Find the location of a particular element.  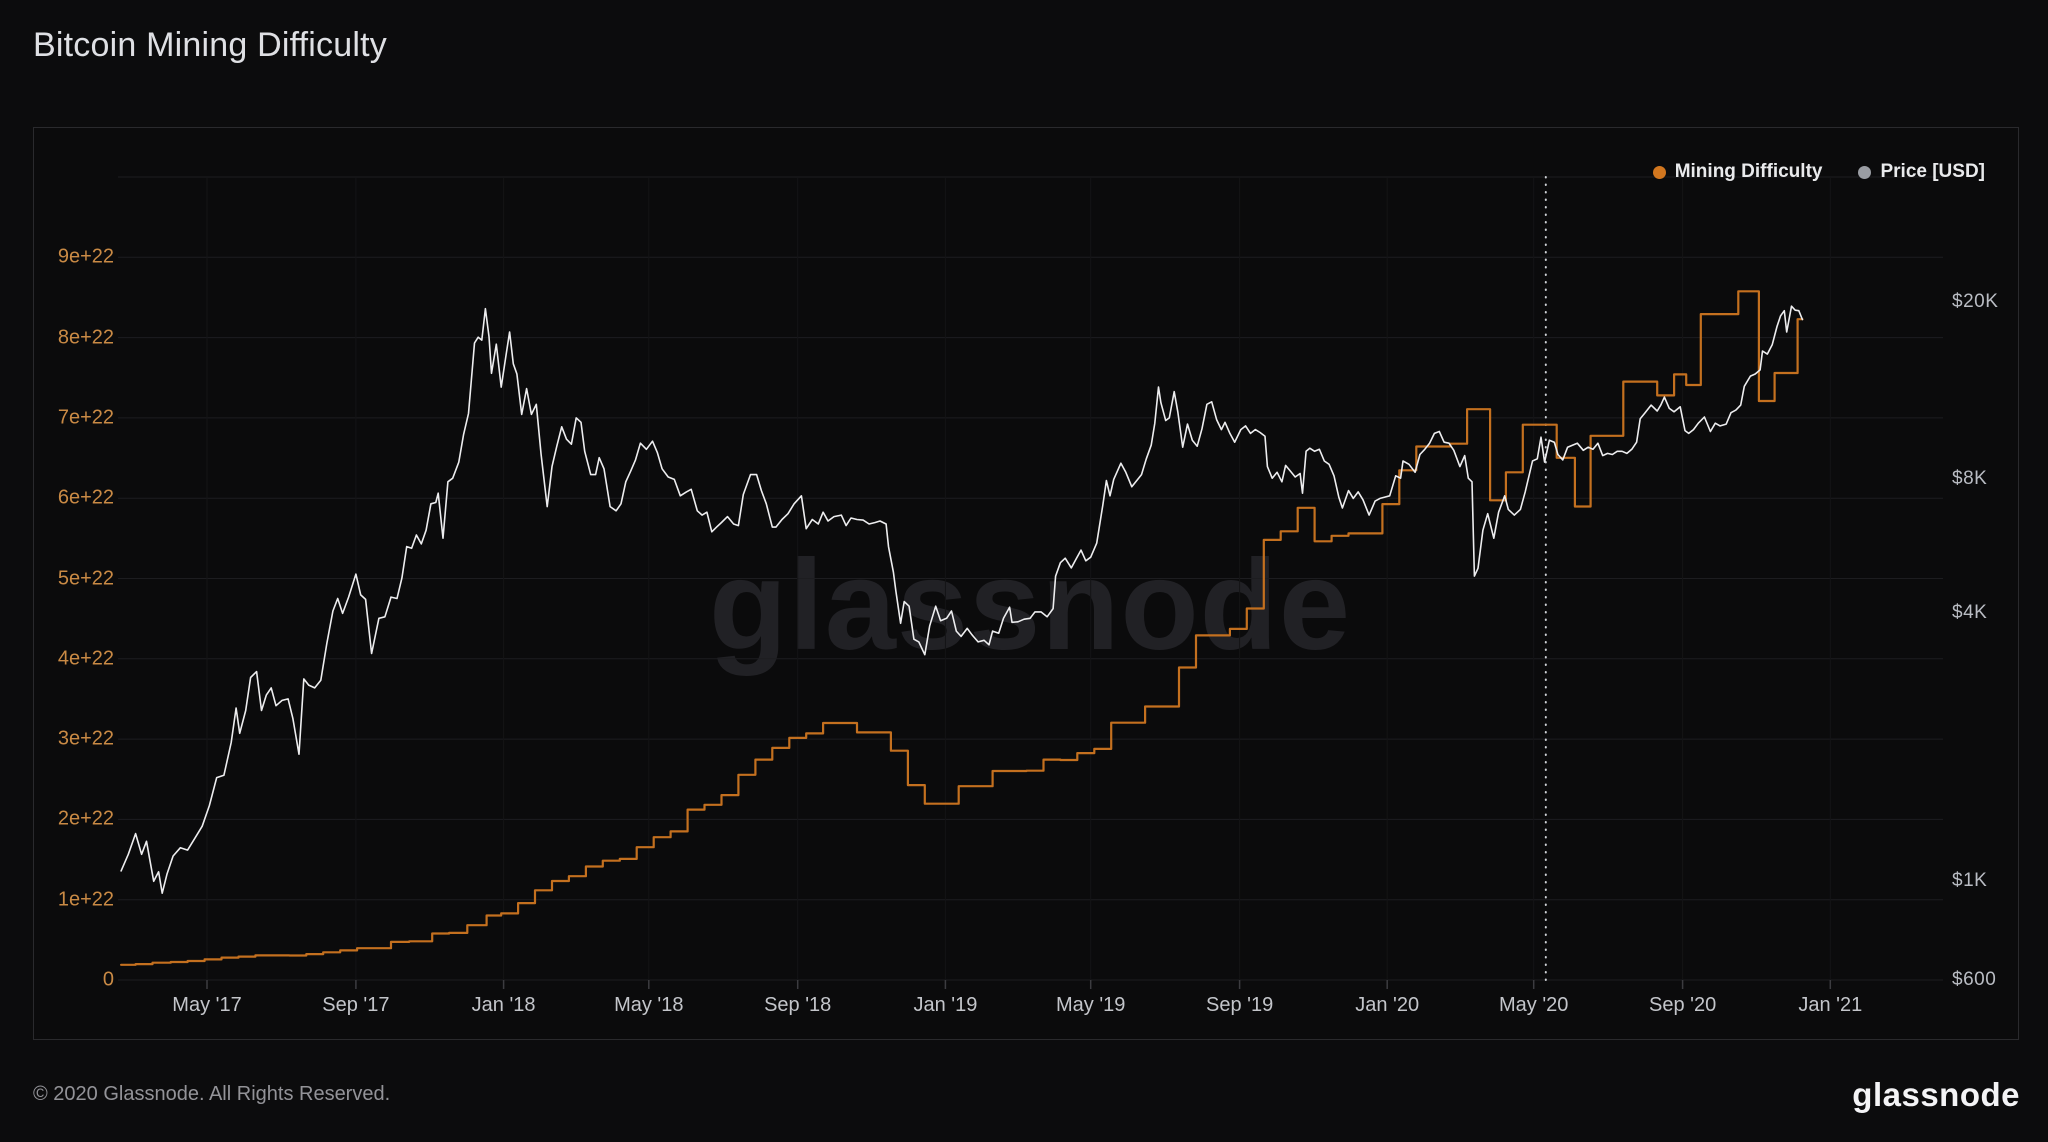

y-left-tick-label: 7e+22 is located at coordinates (85, 417).